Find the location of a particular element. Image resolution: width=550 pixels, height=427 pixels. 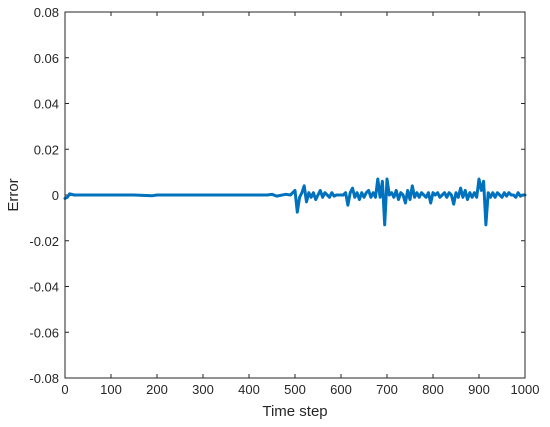

x-tick-label: 100 is located at coordinates (111, 389).